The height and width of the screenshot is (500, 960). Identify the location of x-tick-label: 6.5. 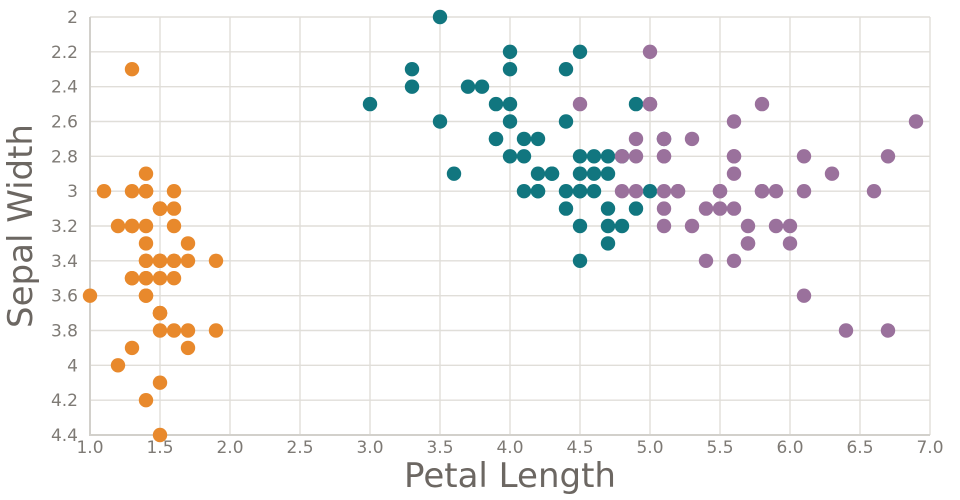
(859, 448).